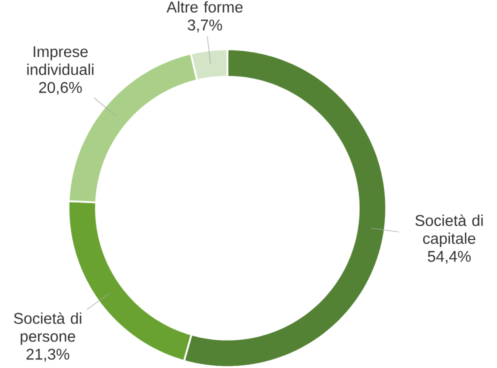 This screenshot has width=497, height=368. I want to click on slice-label: Società di capitale, so click(449, 231).